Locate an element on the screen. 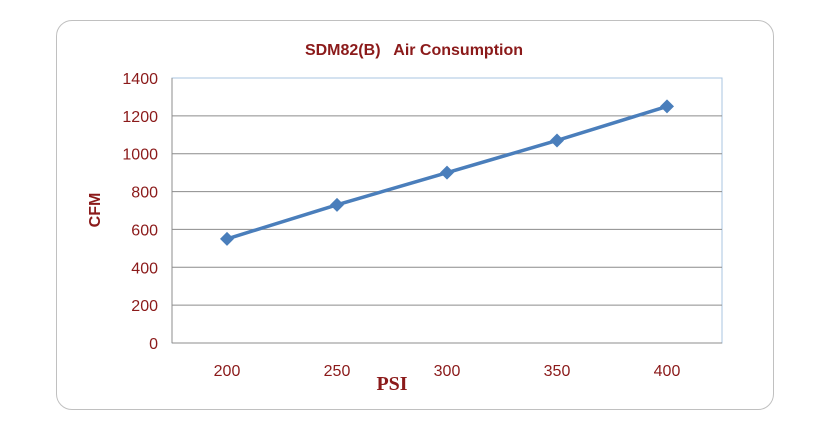 The image size is (820, 430). x-tick-label: 350 is located at coordinates (557, 371).